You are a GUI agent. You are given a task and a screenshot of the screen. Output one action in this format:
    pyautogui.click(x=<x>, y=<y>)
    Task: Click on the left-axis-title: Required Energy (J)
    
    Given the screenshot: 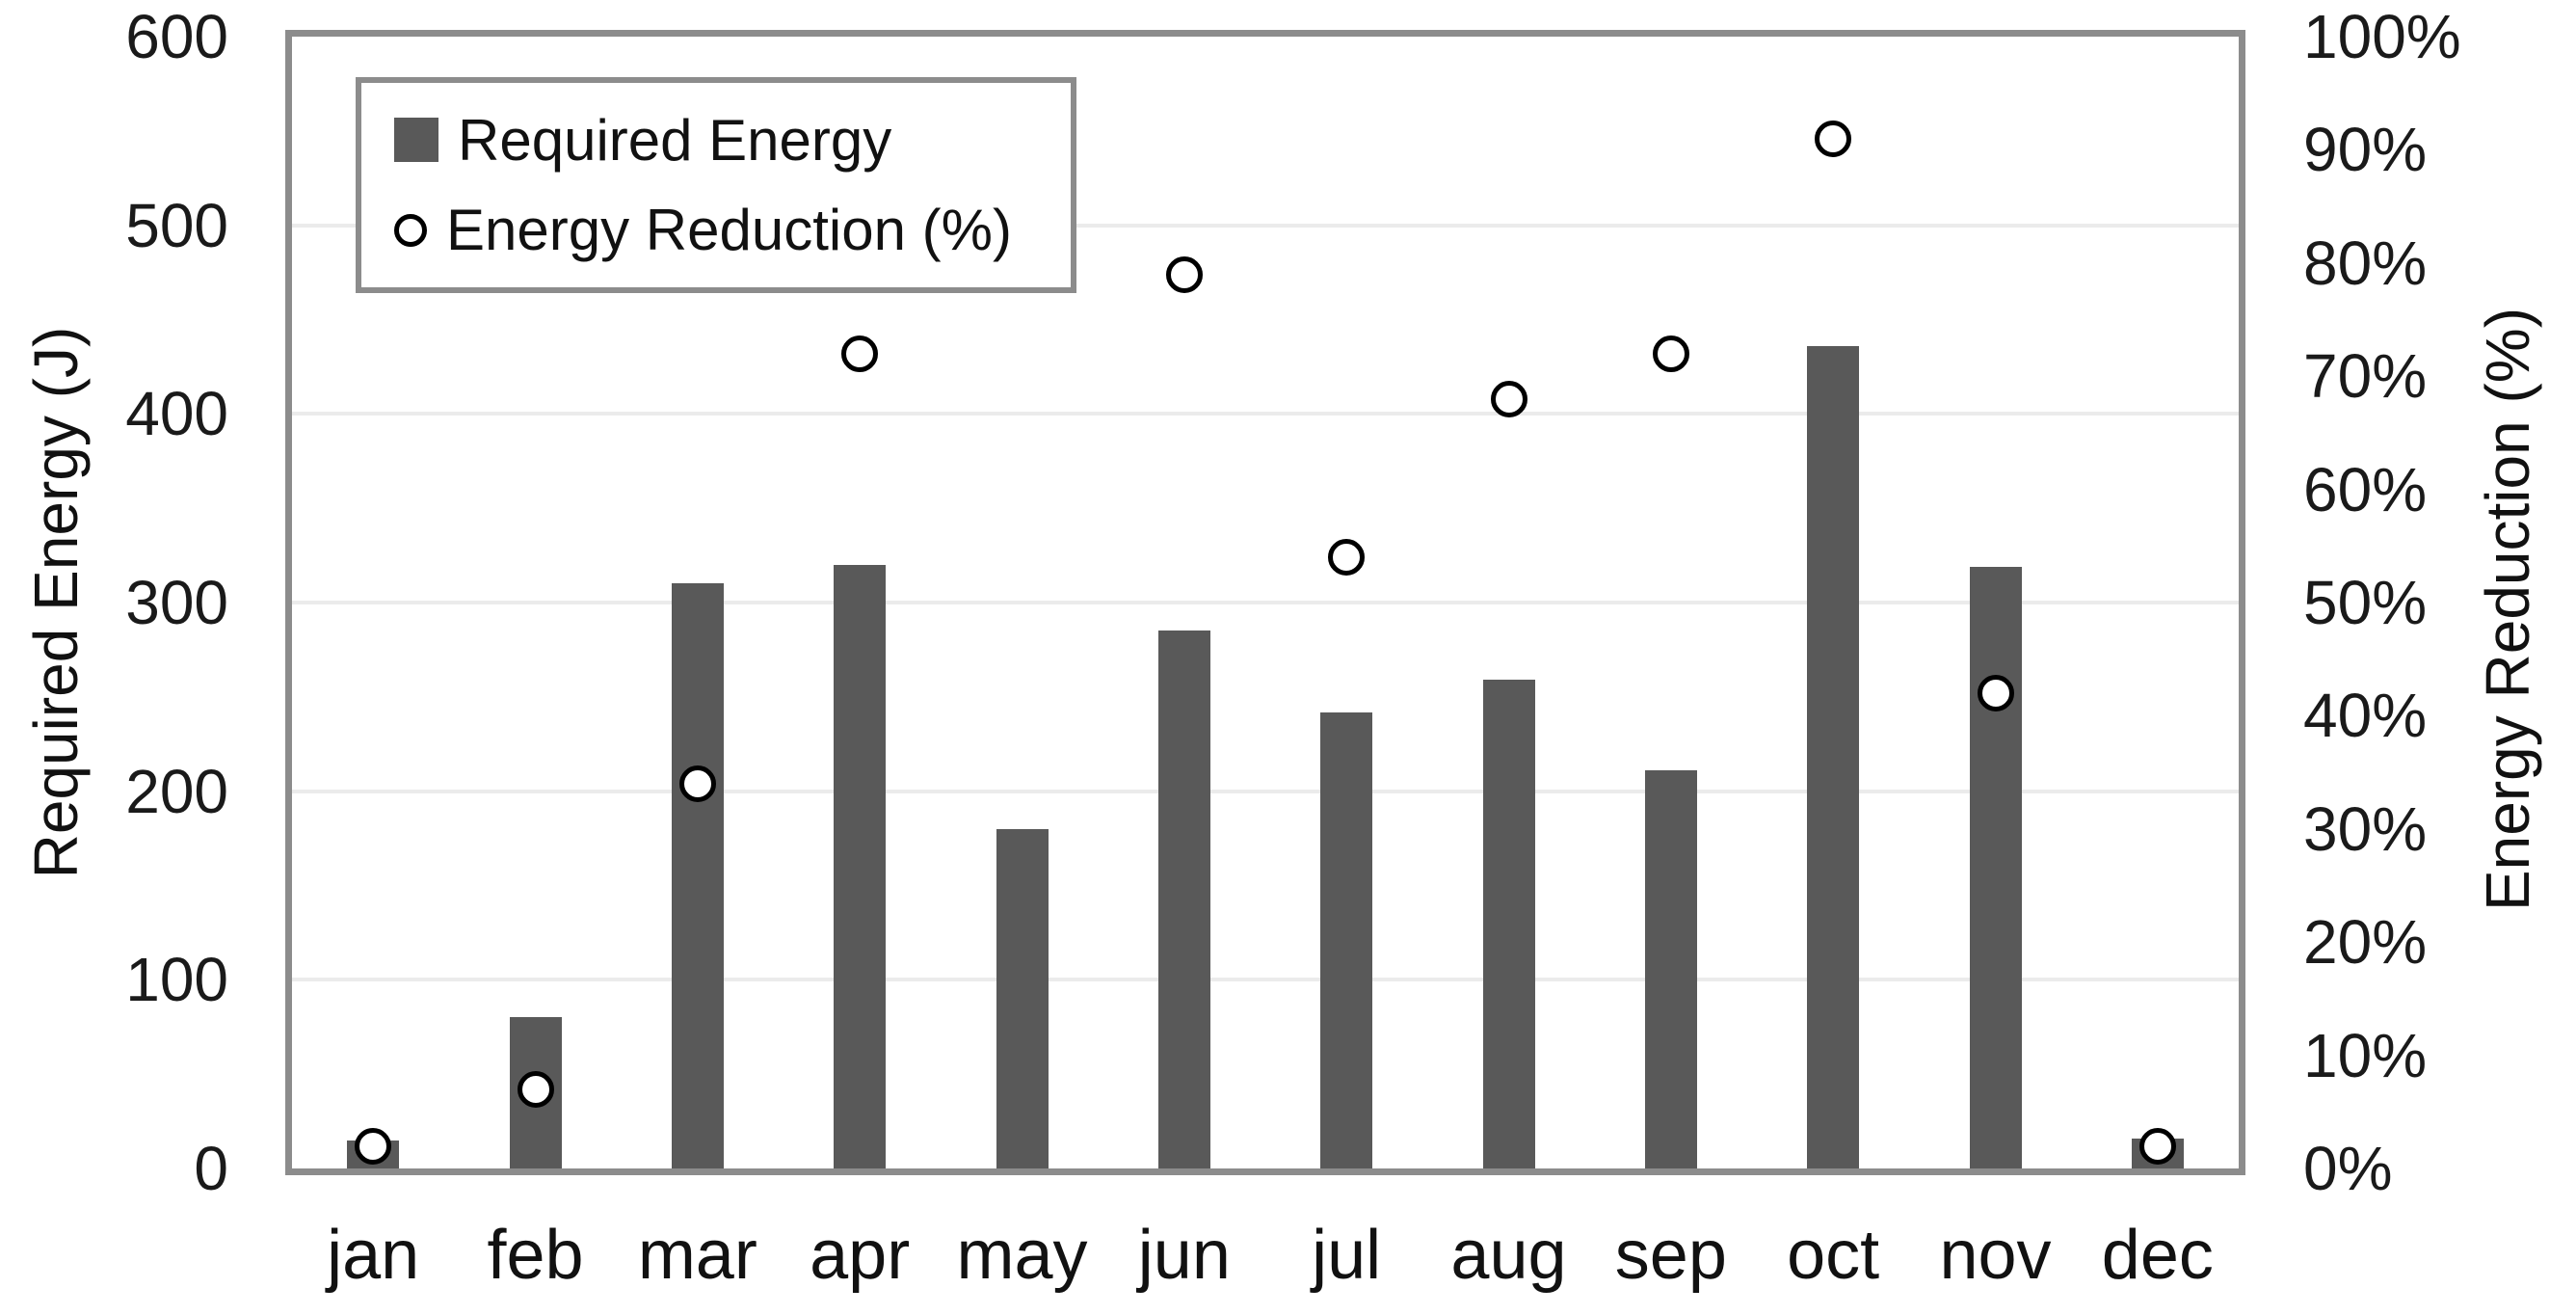 What is the action you would take?
    pyautogui.click(x=56, y=602)
    